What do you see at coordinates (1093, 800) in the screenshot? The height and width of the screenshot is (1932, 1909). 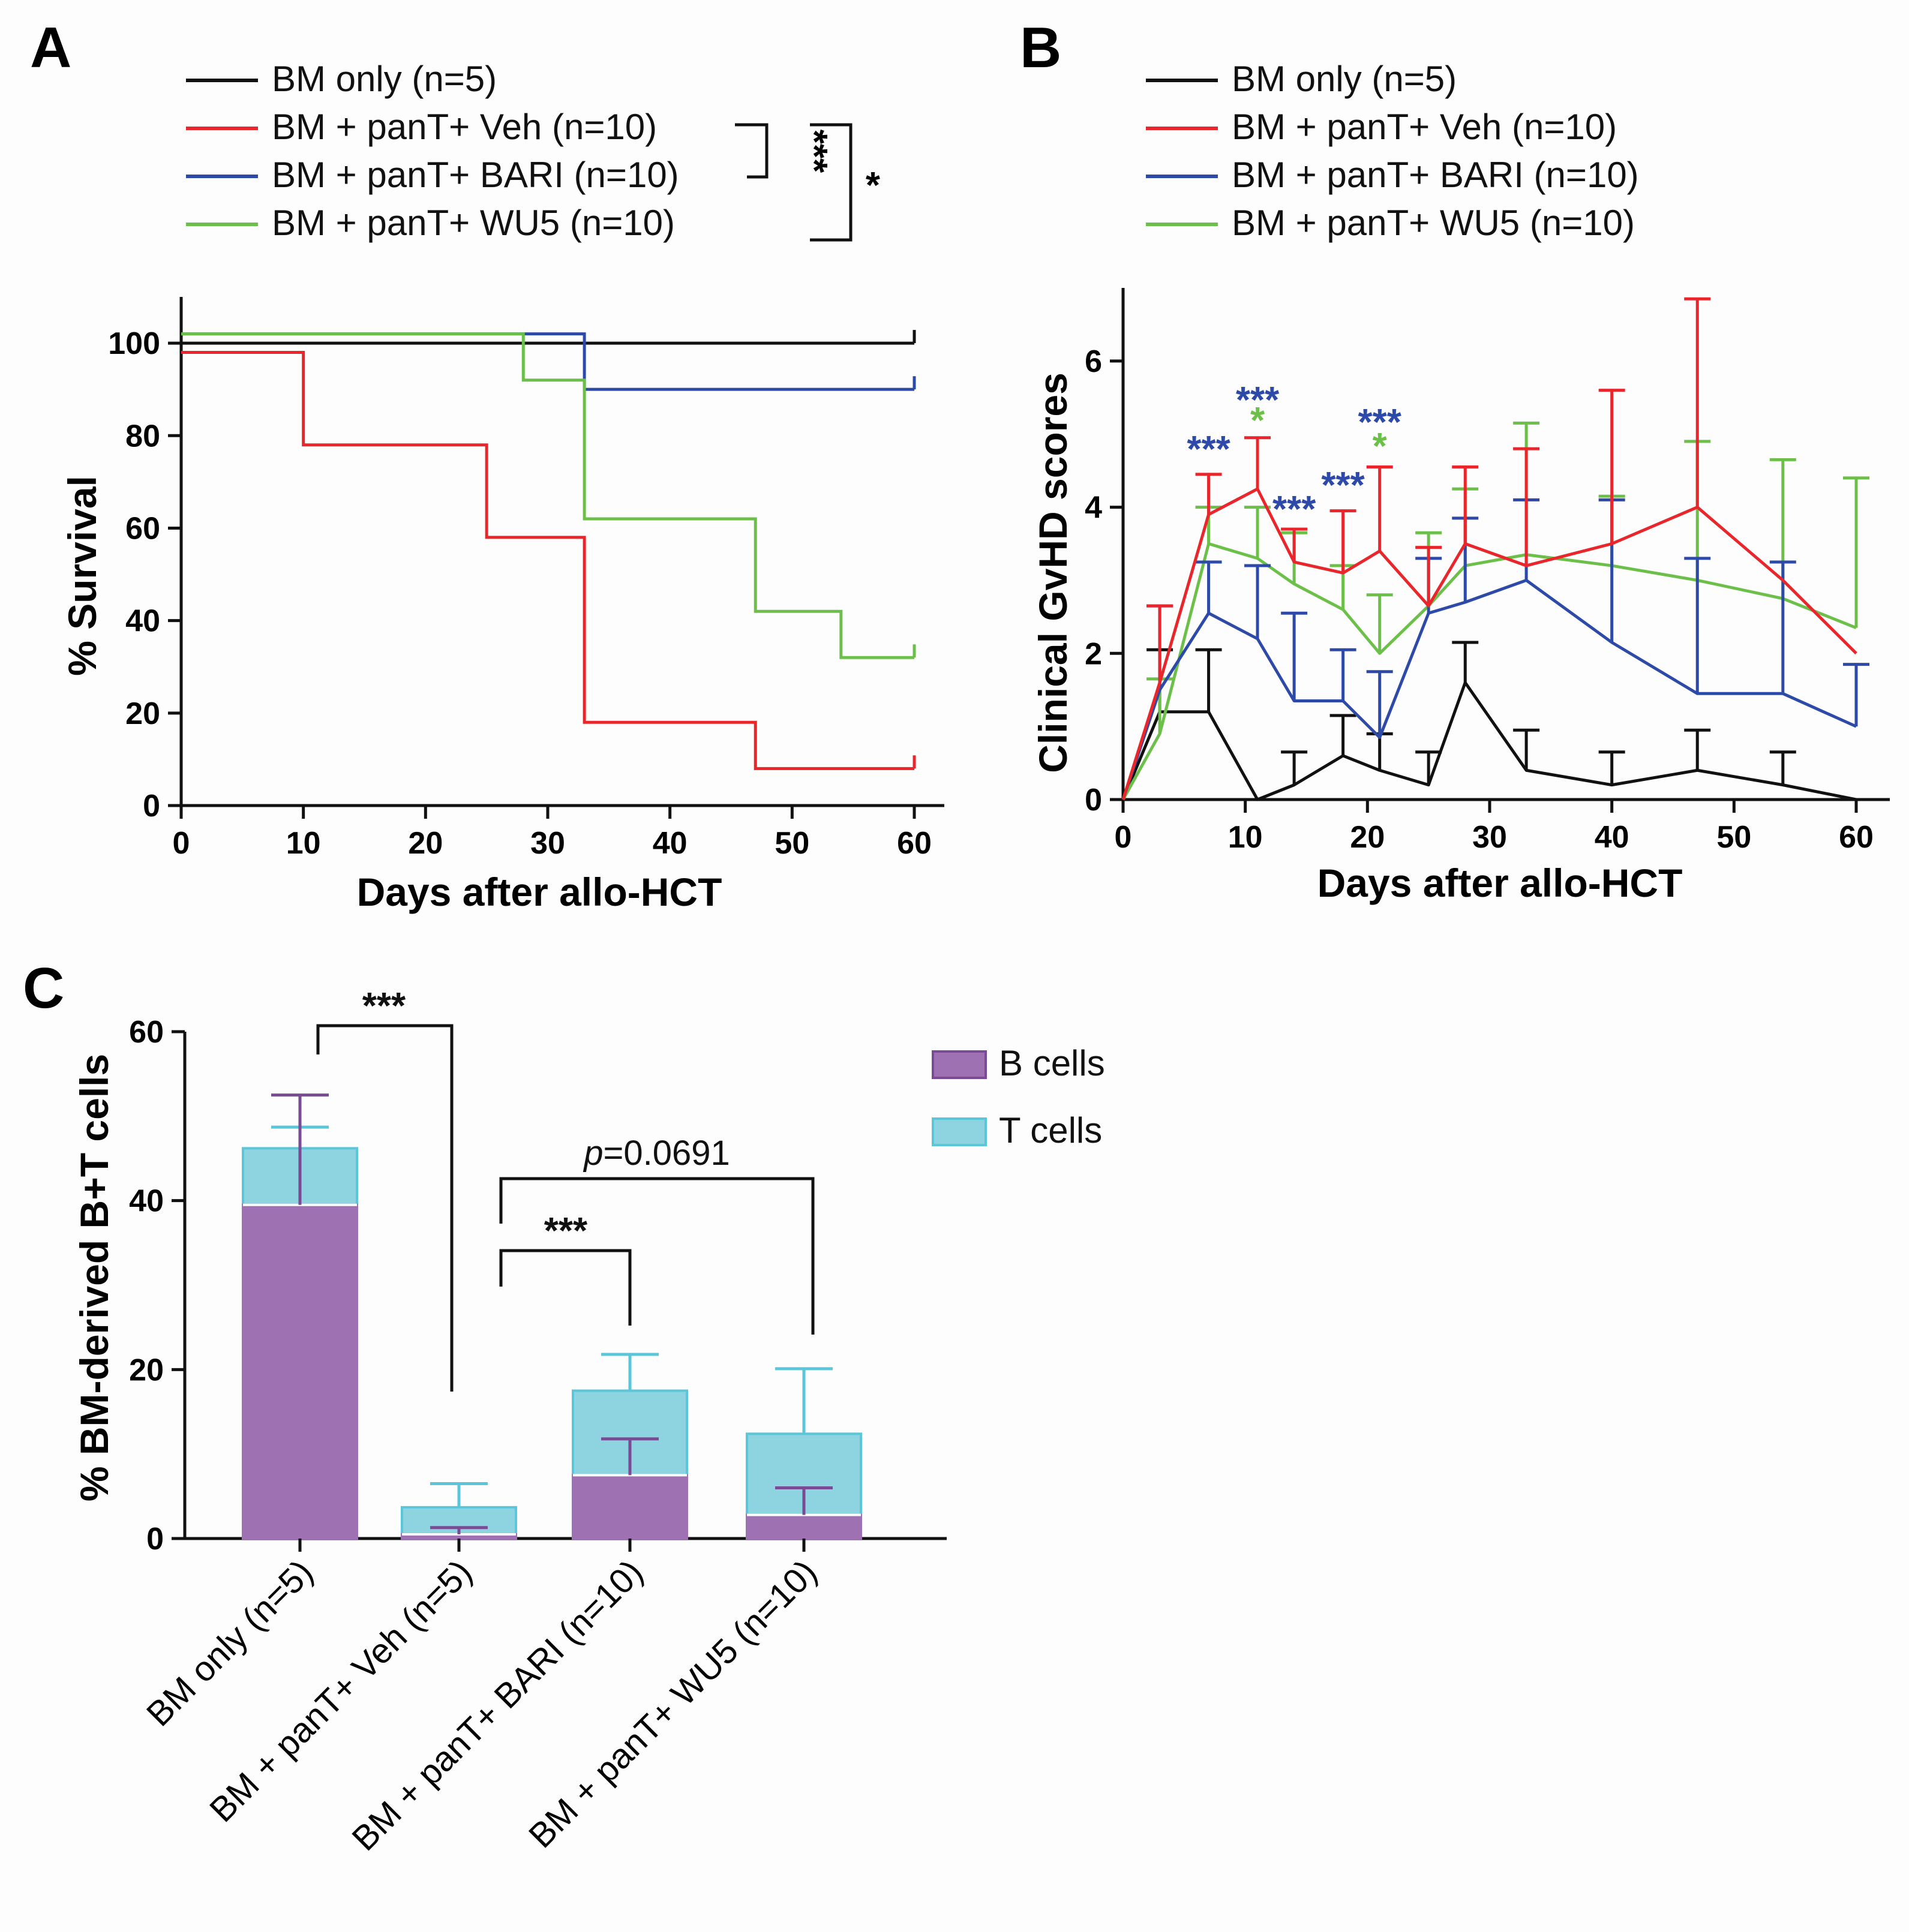 I see `y-tick-label-b: 0` at bounding box center [1093, 800].